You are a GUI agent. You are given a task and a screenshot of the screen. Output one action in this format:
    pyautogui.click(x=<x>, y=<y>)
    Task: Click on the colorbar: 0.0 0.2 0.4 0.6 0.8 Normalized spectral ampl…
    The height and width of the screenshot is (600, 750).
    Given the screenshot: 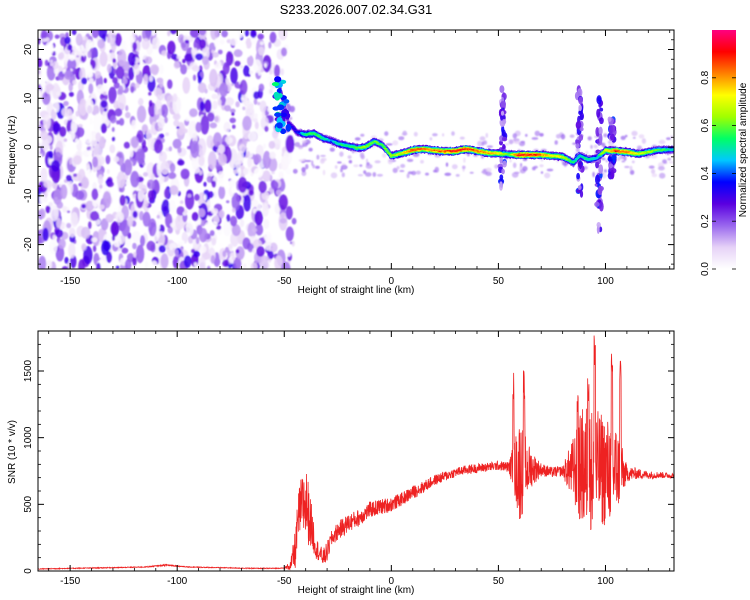 What is the action you would take?
    pyautogui.click(x=724, y=153)
    